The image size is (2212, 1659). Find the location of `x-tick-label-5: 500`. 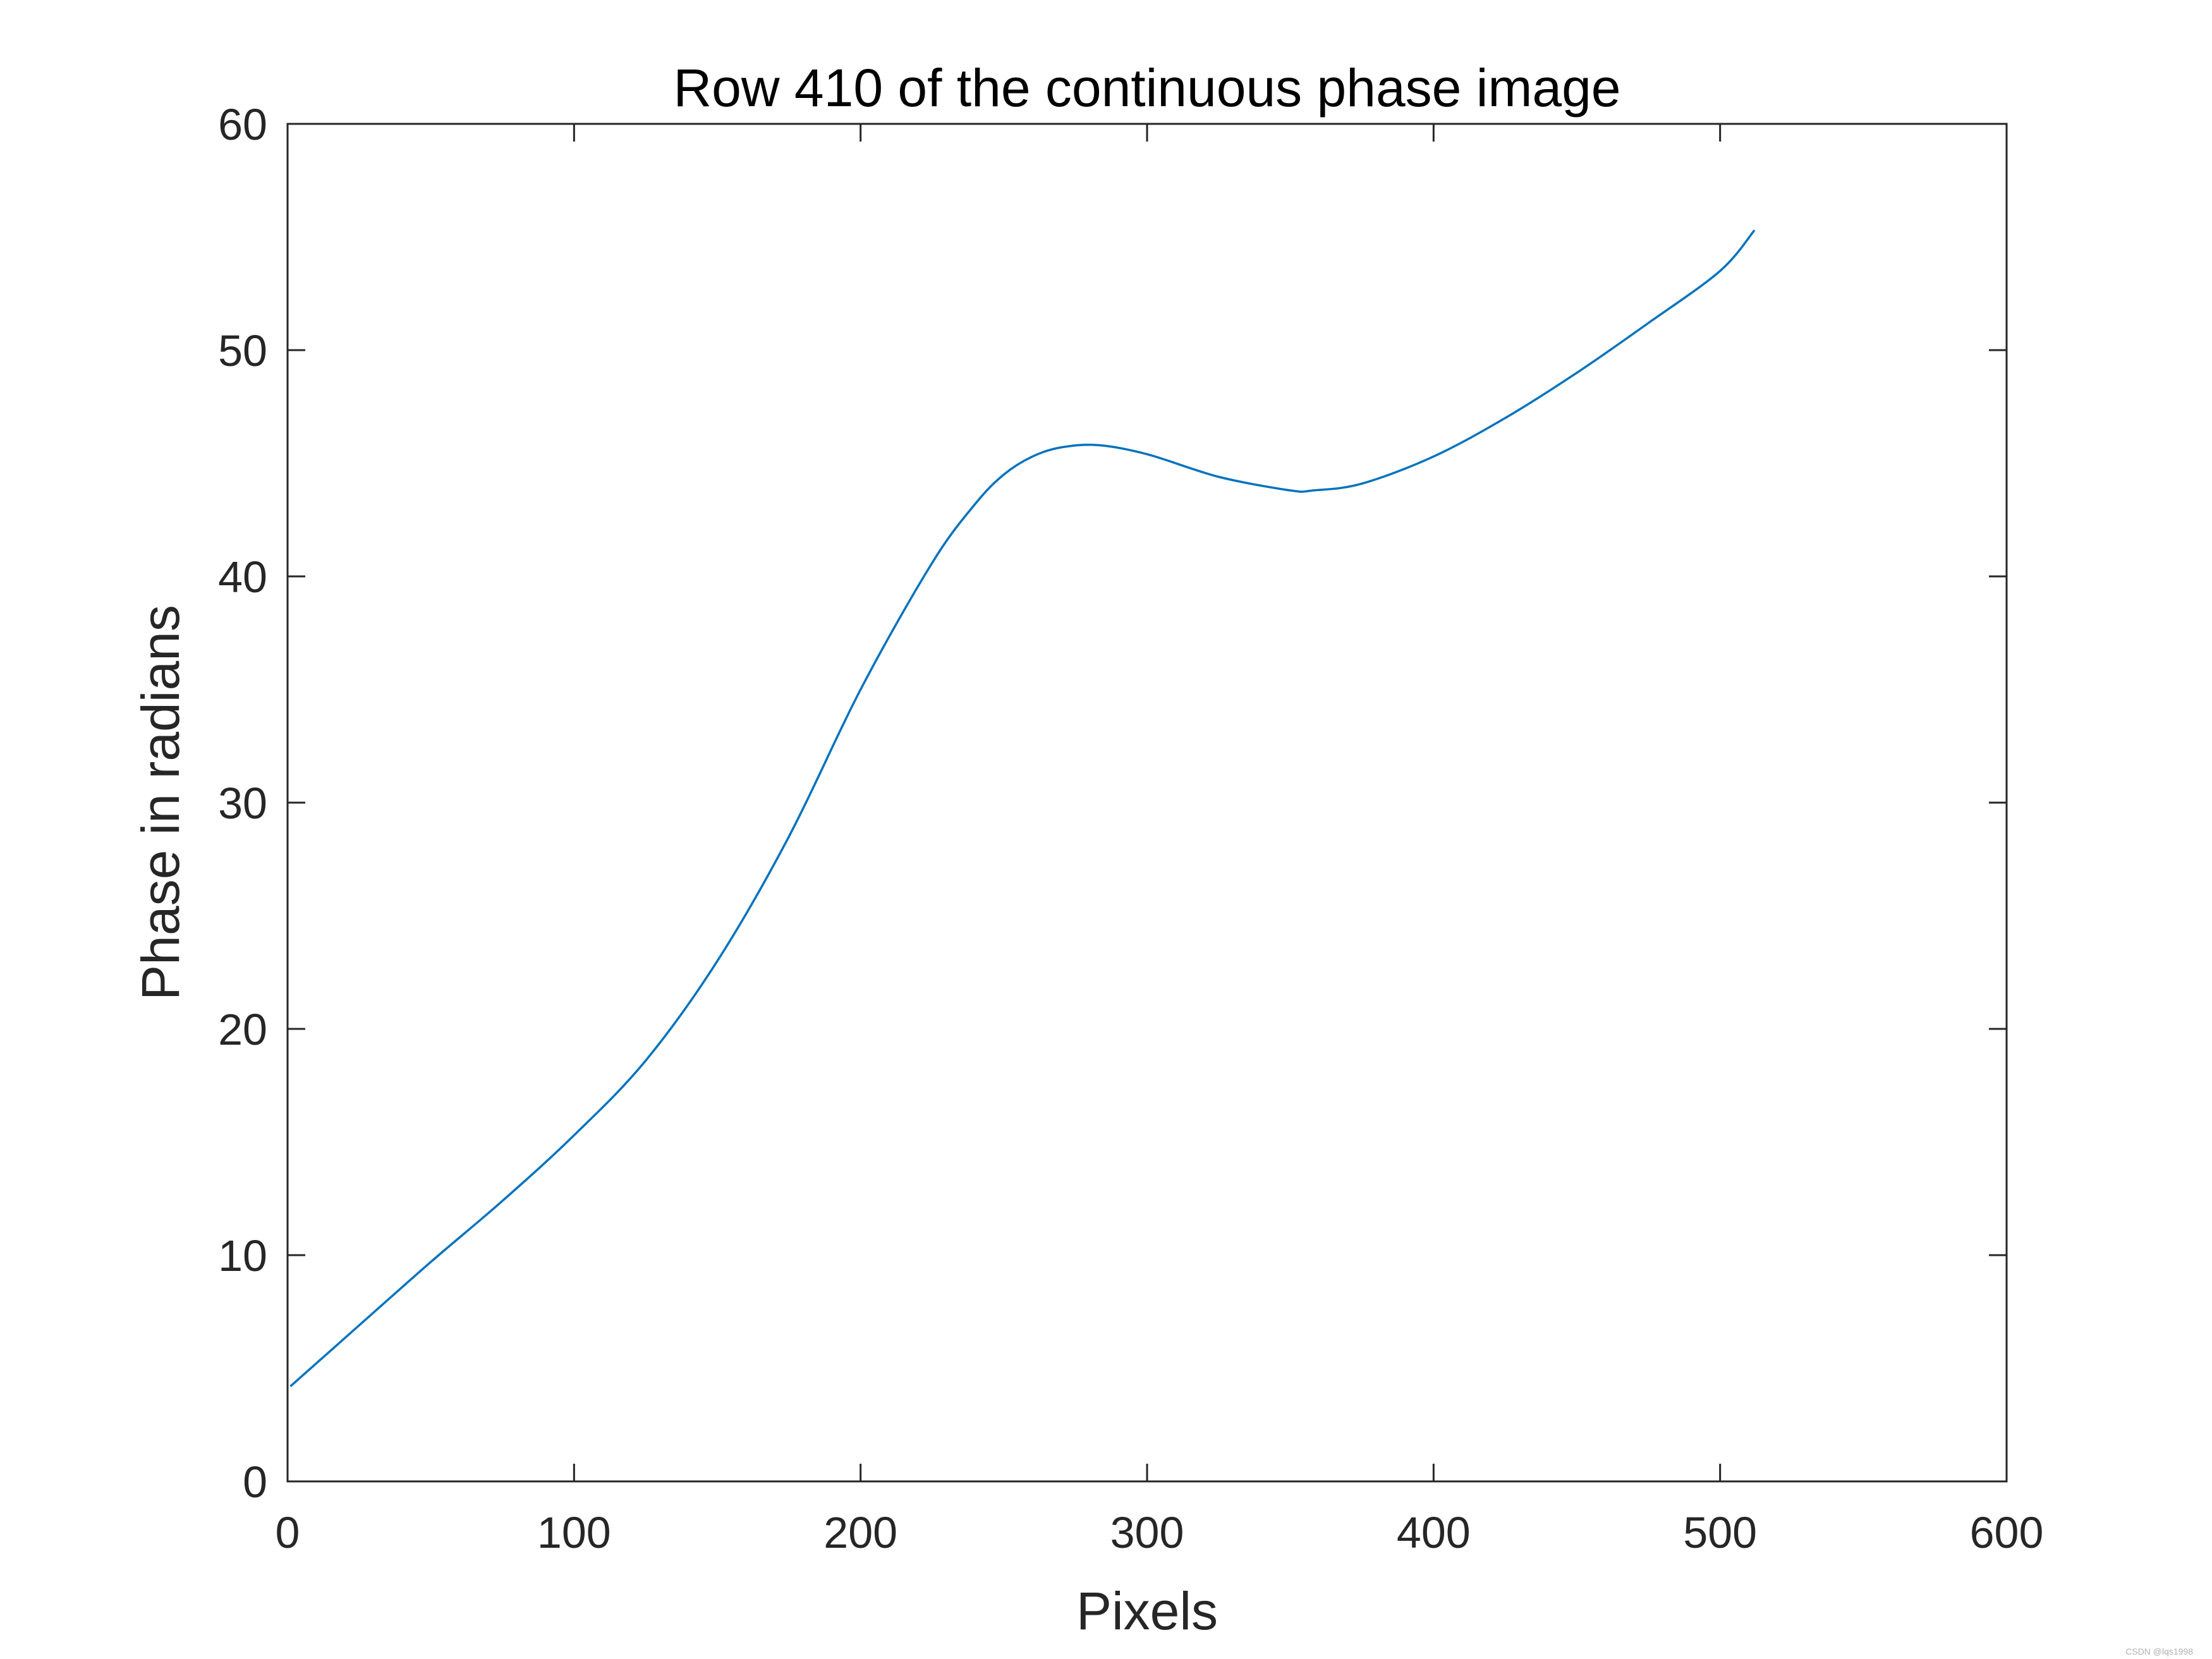

x-tick-label-5: 500 is located at coordinates (1720, 1532).